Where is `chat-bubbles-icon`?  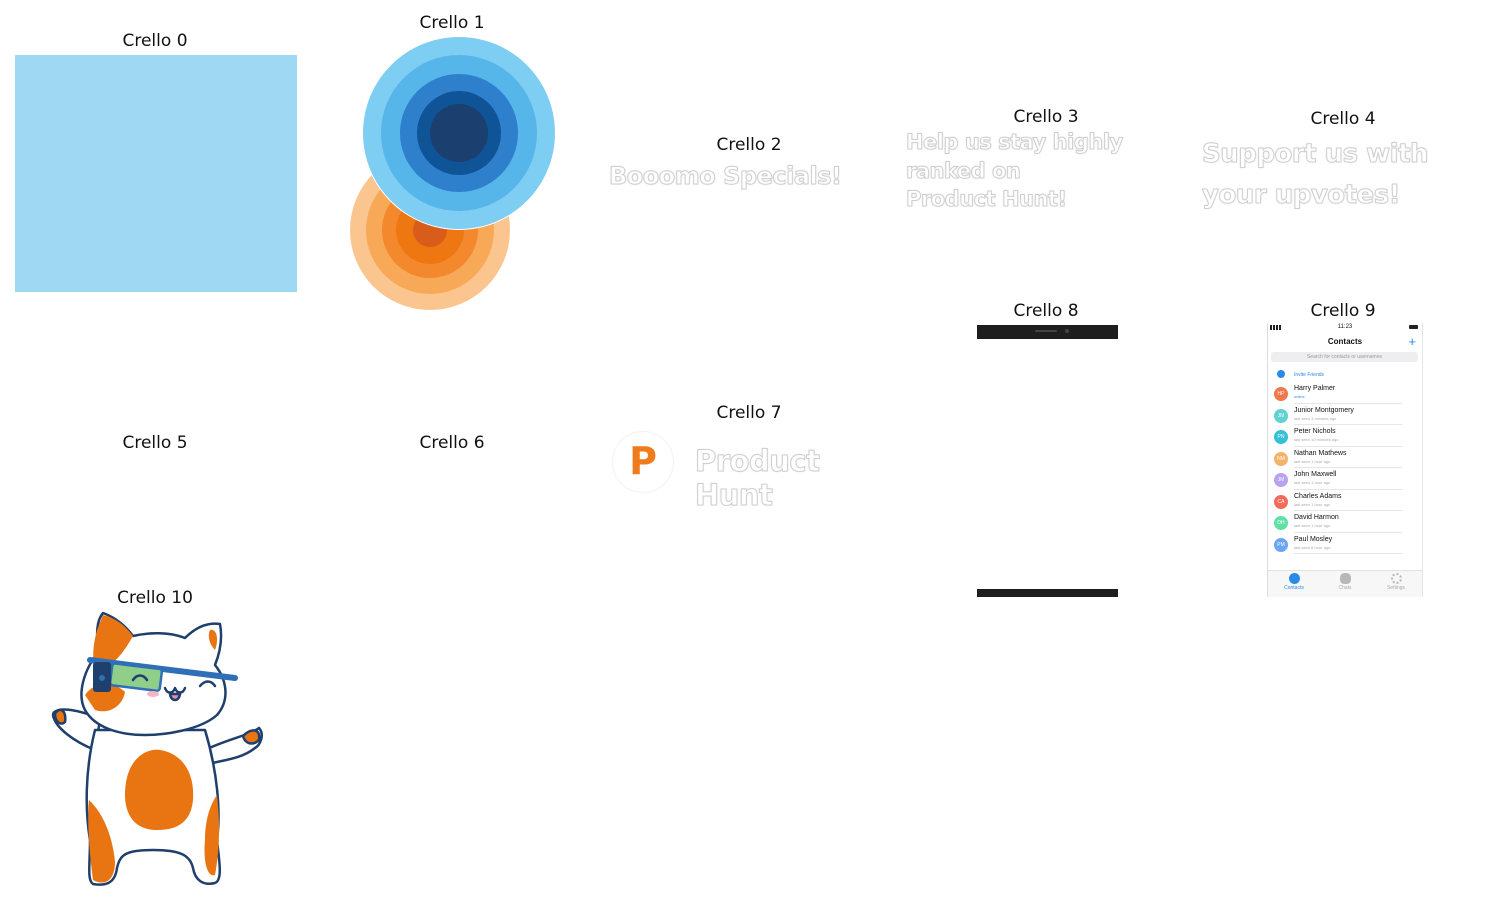
chat-bubbles-icon is located at coordinates (1345, 578).